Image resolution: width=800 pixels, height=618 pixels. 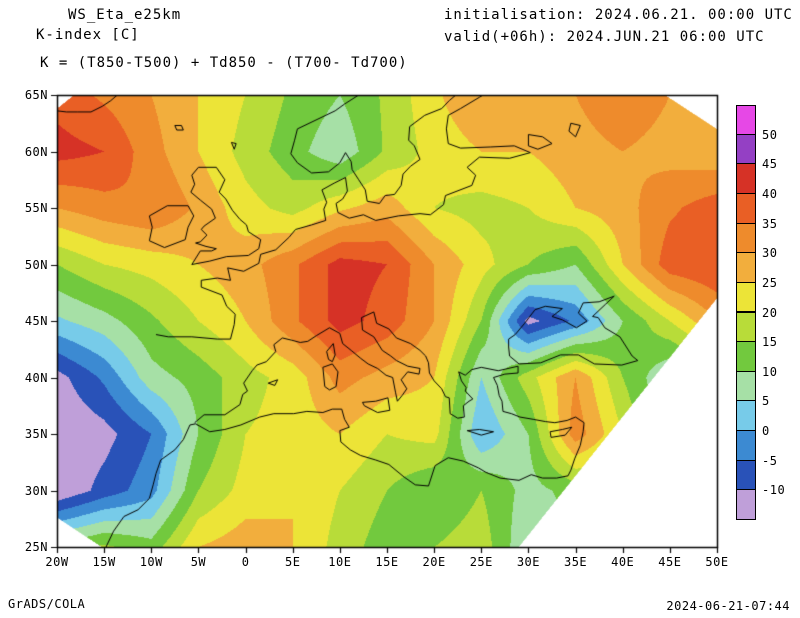 I want to click on y-tick-label: 30N, so click(x=36, y=490).